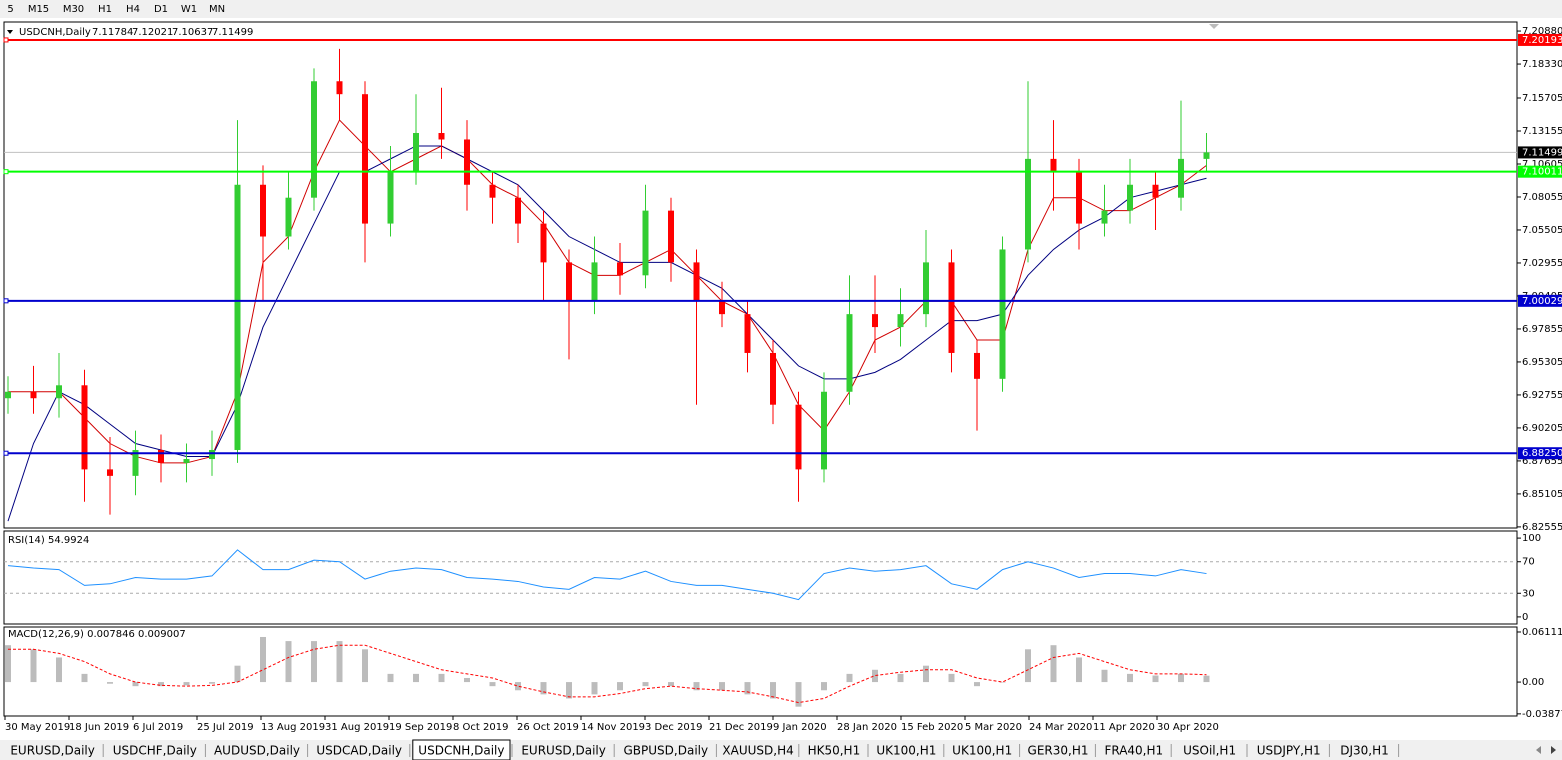  What do you see at coordinates (105, 9) in the screenshot?
I see `timeframe-button: H1` at bounding box center [105, 9].